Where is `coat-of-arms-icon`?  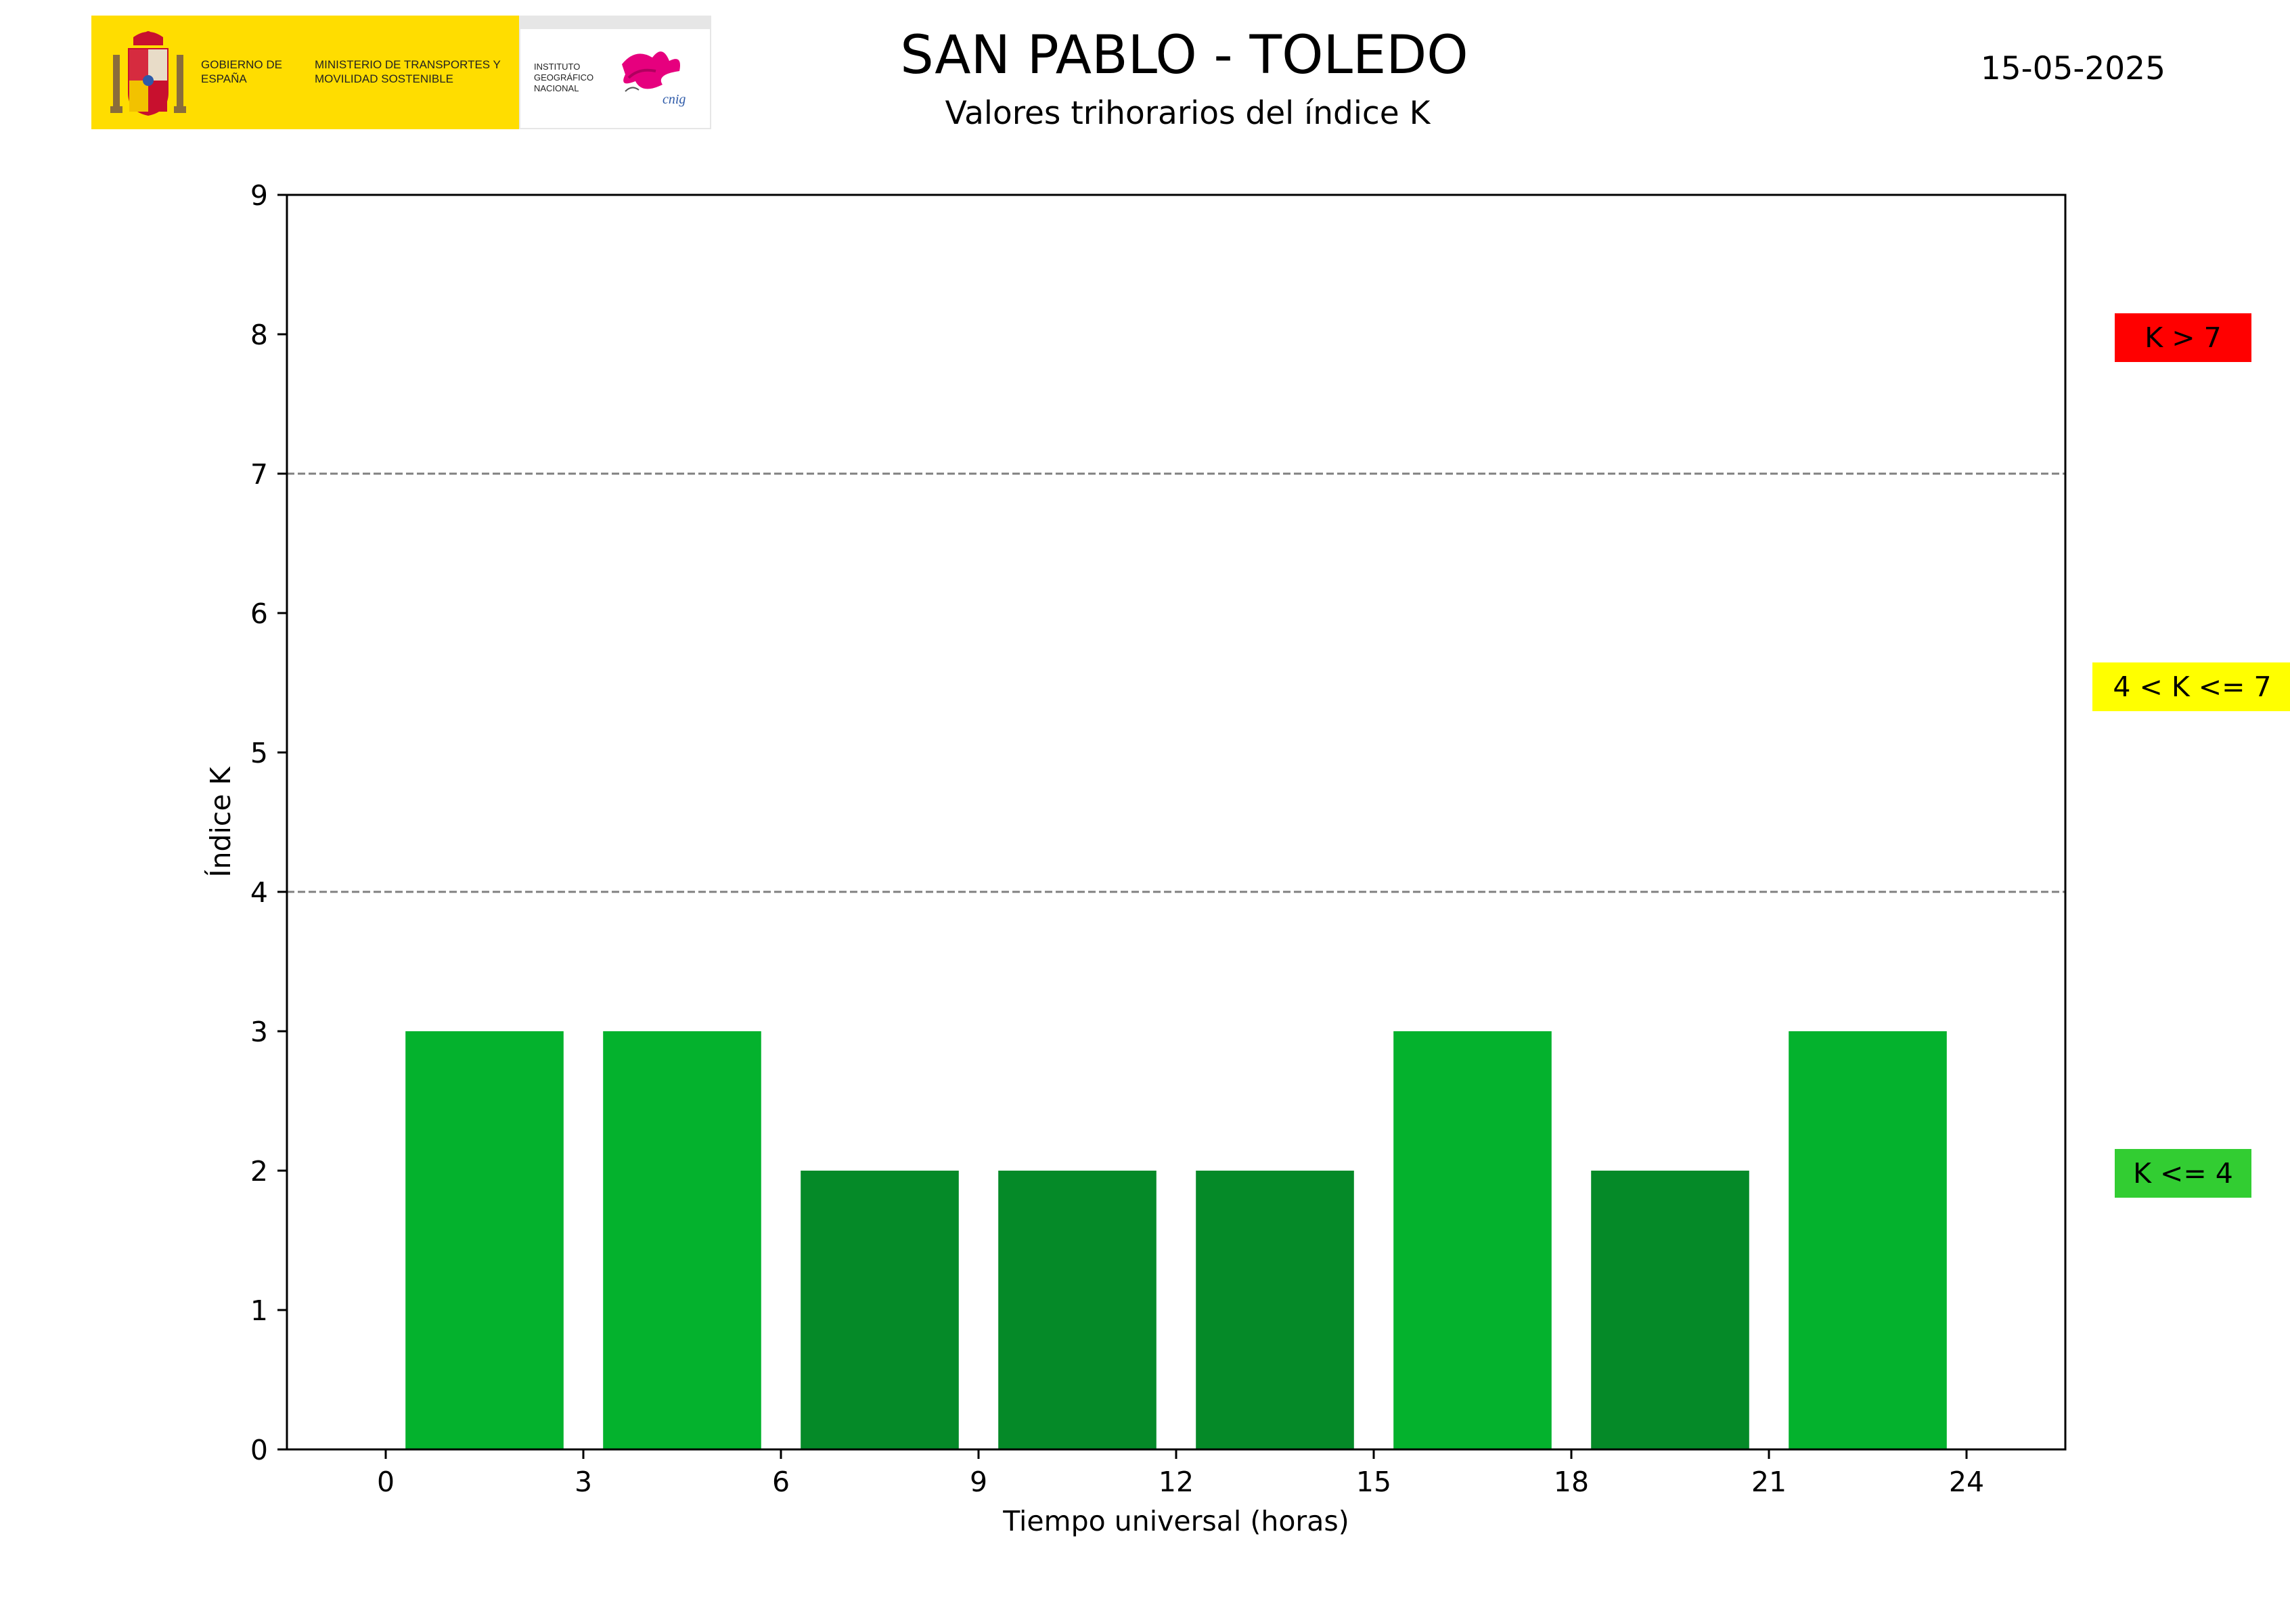 coat-of-arms-icon is located at coordinates (148, 73).